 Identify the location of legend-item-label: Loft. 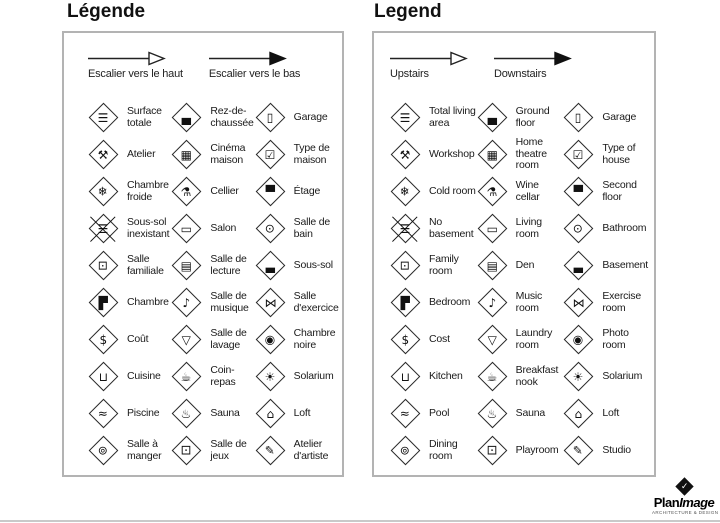
(302, 412).